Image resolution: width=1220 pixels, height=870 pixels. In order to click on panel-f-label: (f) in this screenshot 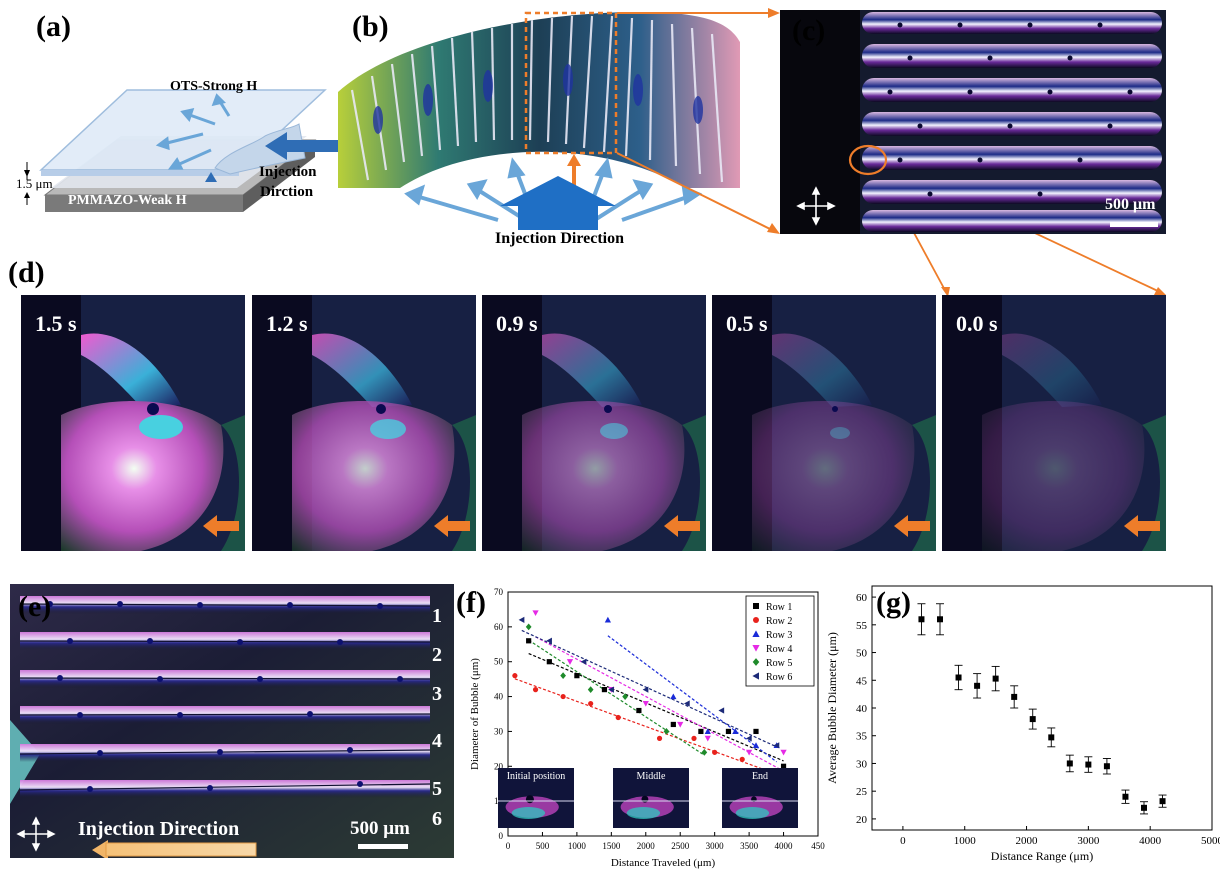, I will do `click(471, 602)`.